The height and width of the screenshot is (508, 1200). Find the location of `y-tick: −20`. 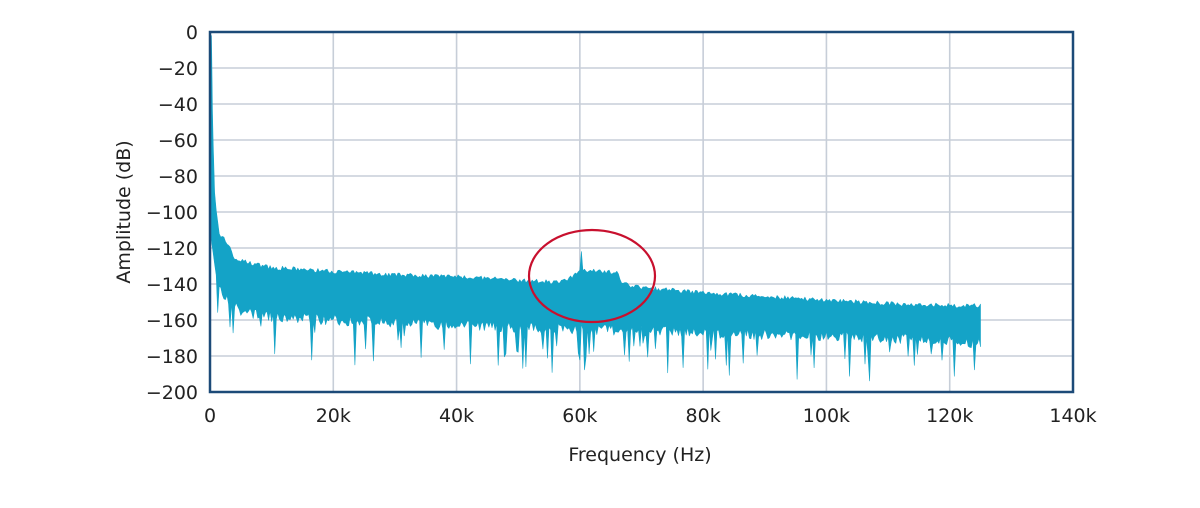

y-tick: −20 is located at coordinates (178, 69).